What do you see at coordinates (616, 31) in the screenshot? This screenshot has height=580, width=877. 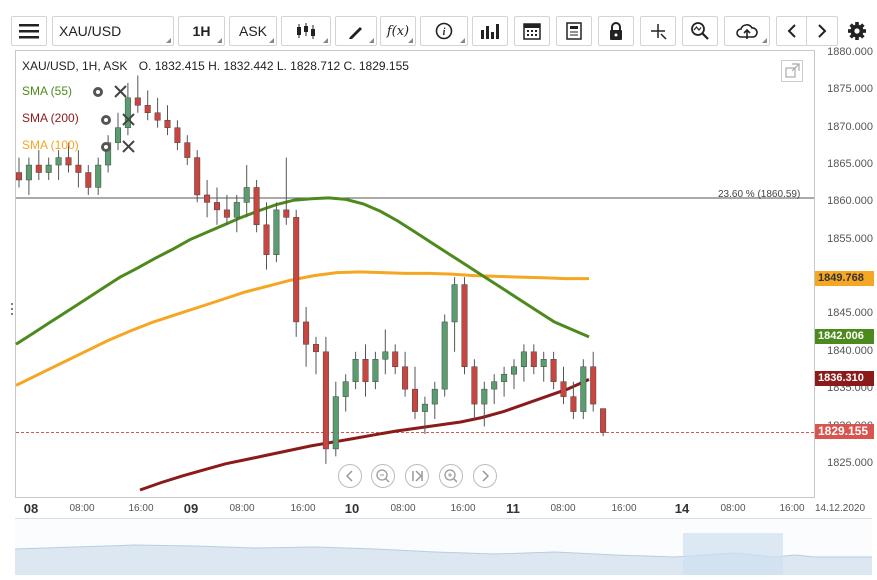 I see `lock-button` at bounding box center [616, 31].